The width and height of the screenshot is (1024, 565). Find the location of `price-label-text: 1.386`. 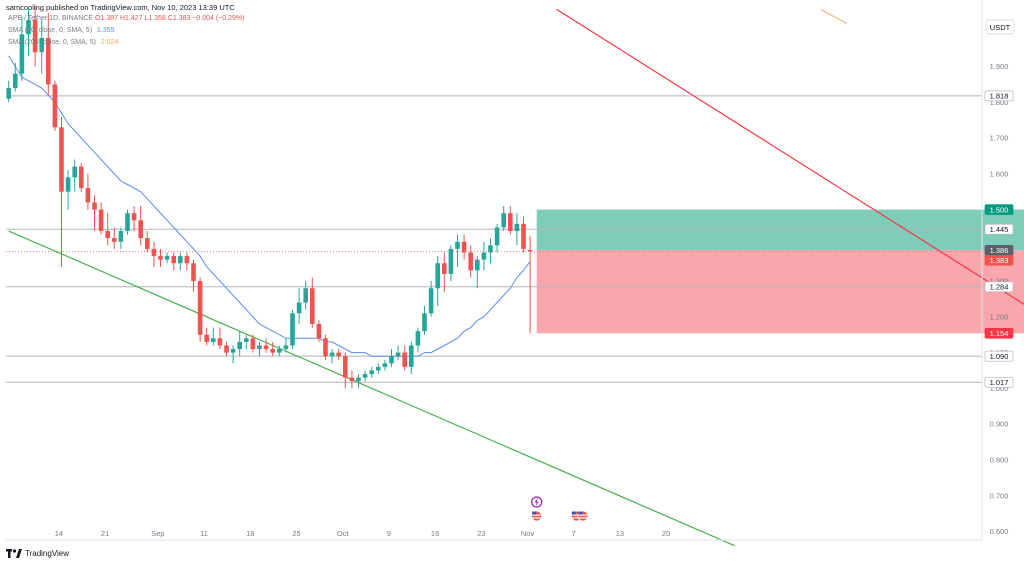

price-label-text: 1.386 is located at coordinates (999, 250).